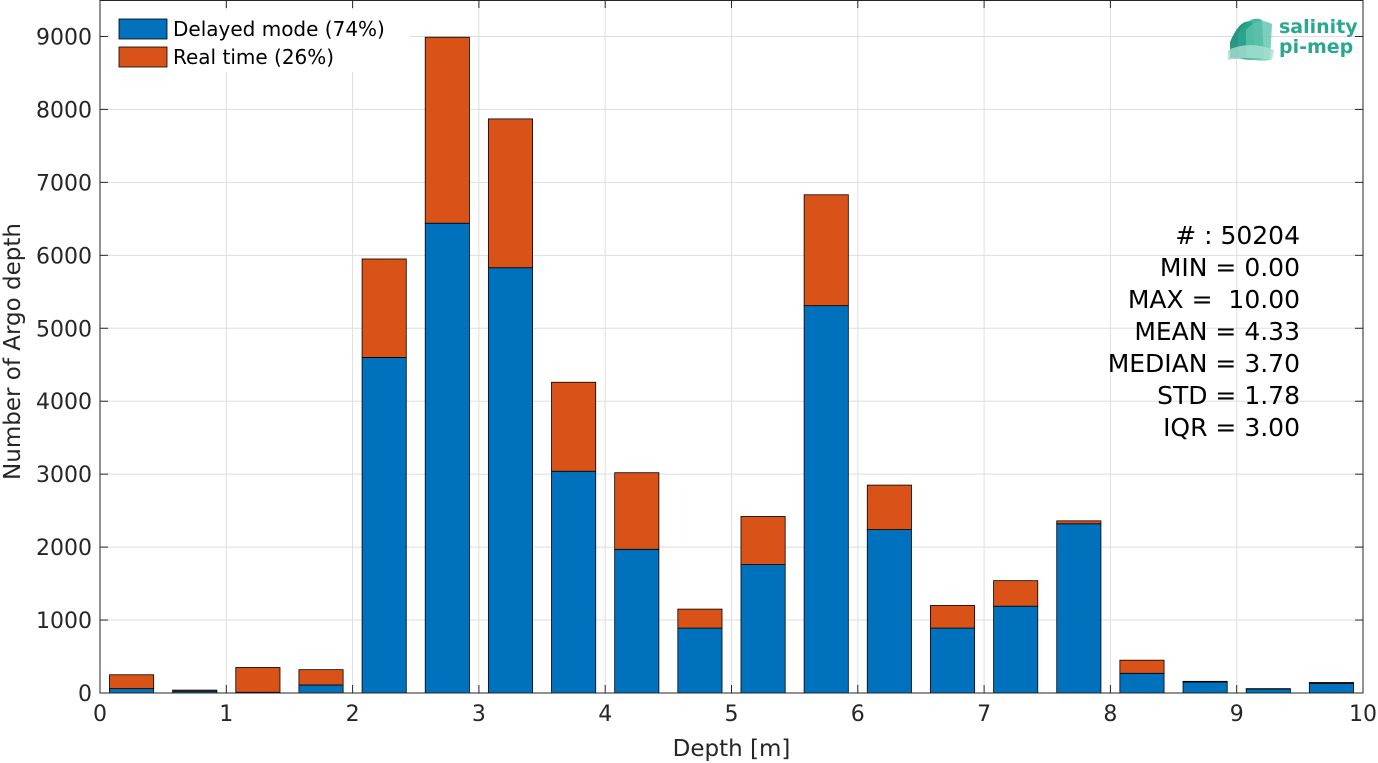 The height and width of the screenshot is (763, 1378). Describe the element at coordinates (64, 256) in the screenshot. I see `y-tick-label: 6000` at that location.